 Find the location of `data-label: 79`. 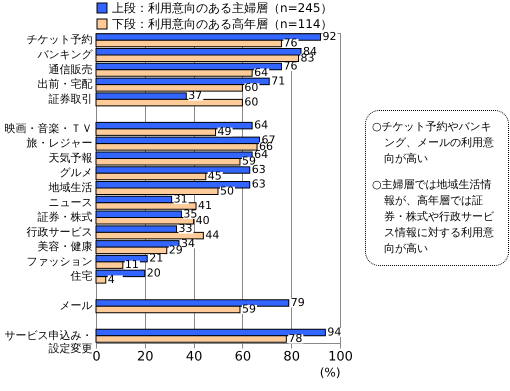

data-label: 79 is located at coordinates (297, 302).